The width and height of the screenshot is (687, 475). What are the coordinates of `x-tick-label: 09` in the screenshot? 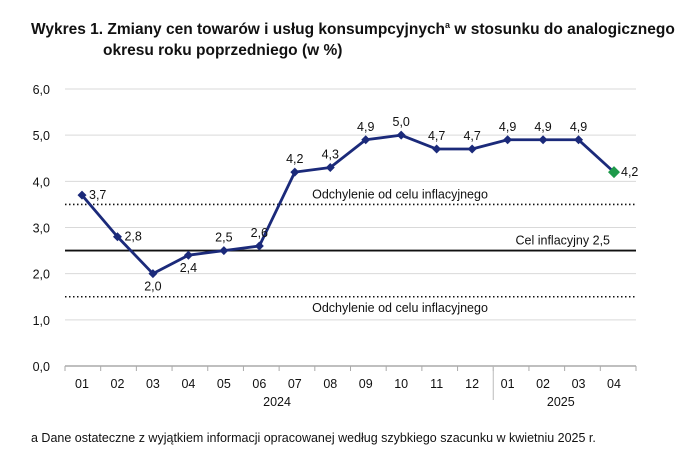 It's located at (366, 384).